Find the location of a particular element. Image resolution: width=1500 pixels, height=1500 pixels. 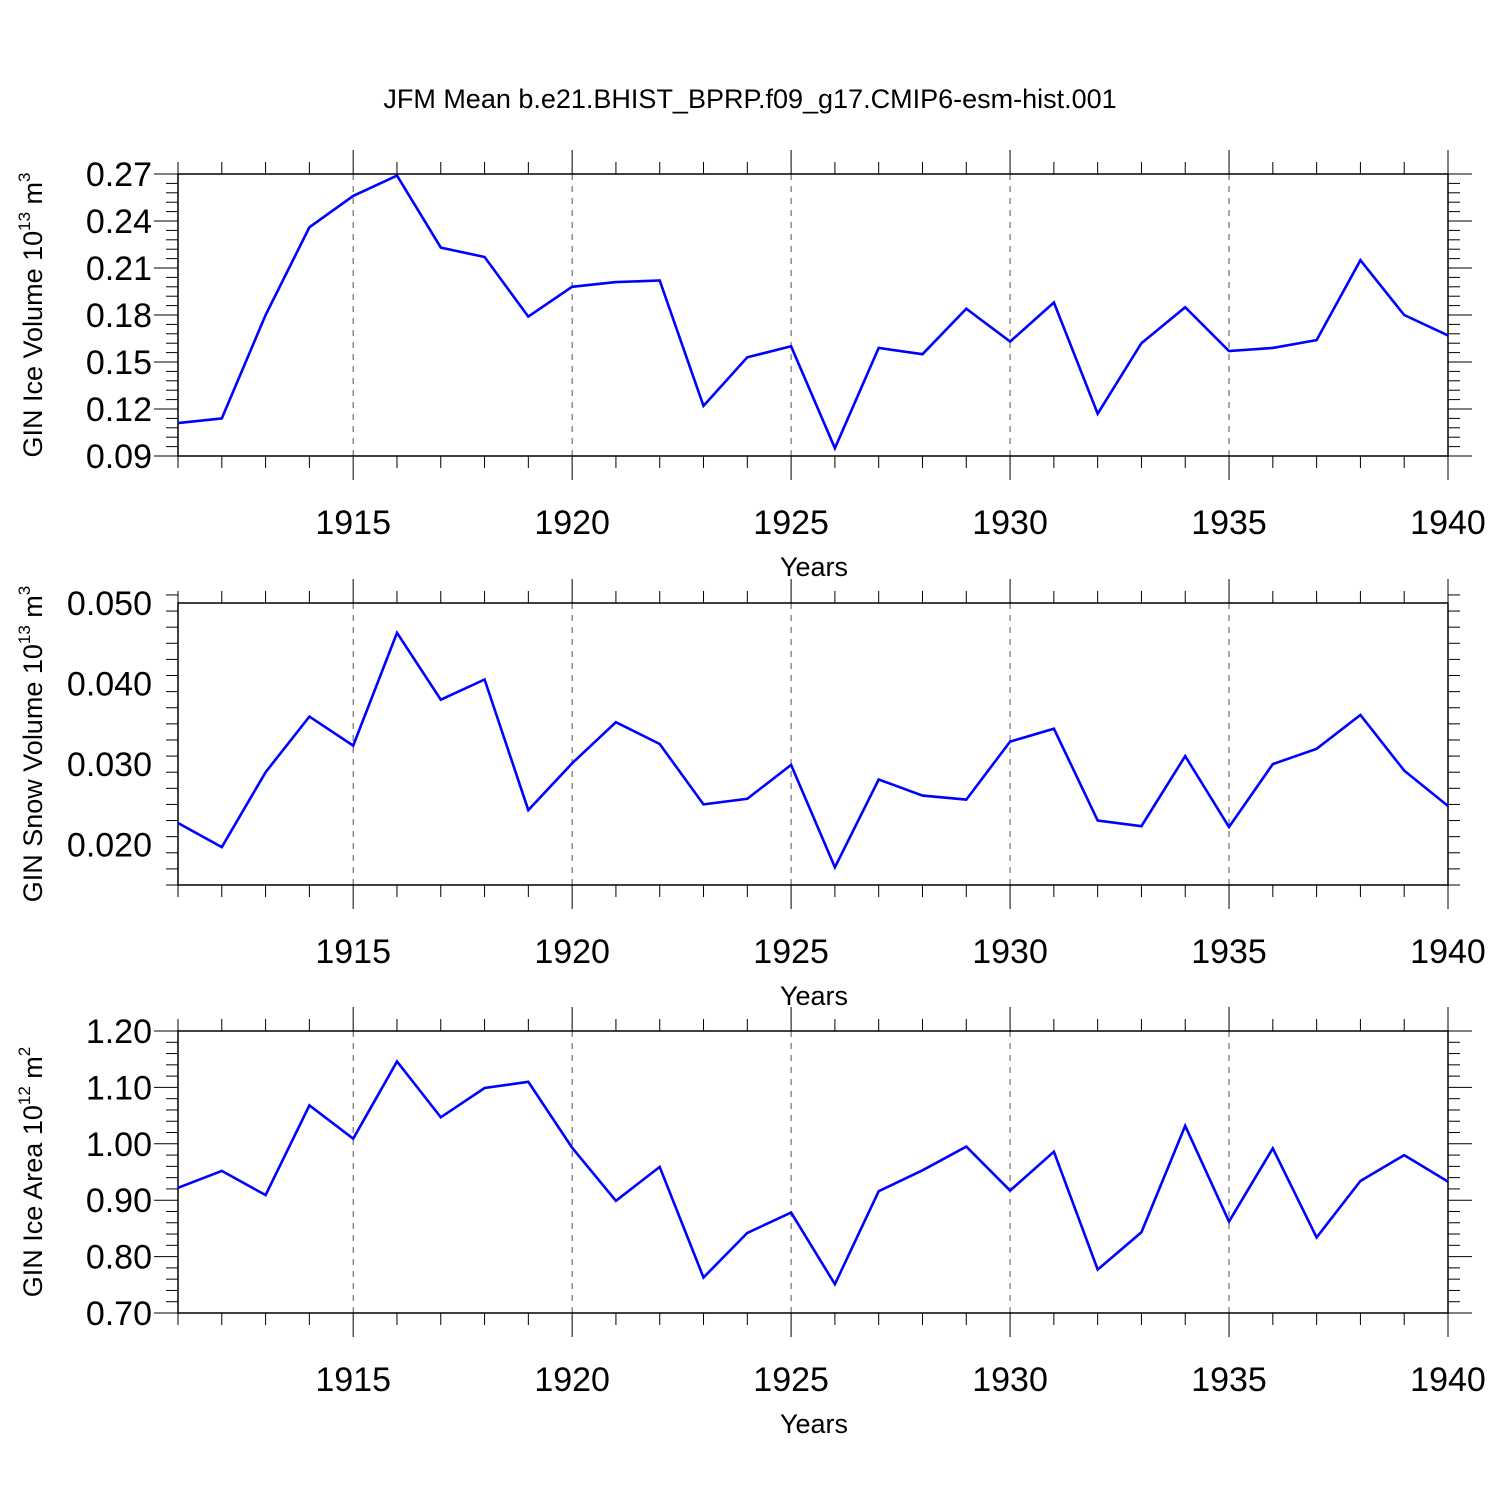

y-tick-label: 0.21 is located at coordinates (119, 269).